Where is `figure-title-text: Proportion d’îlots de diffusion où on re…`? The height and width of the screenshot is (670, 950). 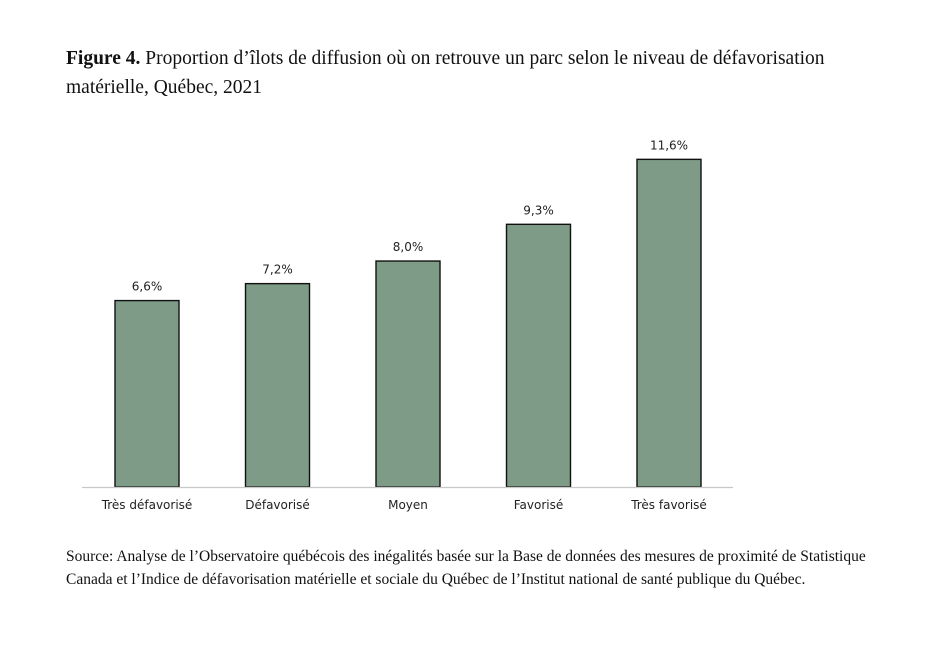 figure-title-text: Proportion d’îlots de diffusion où on re… is located at coordinates (445, 73).